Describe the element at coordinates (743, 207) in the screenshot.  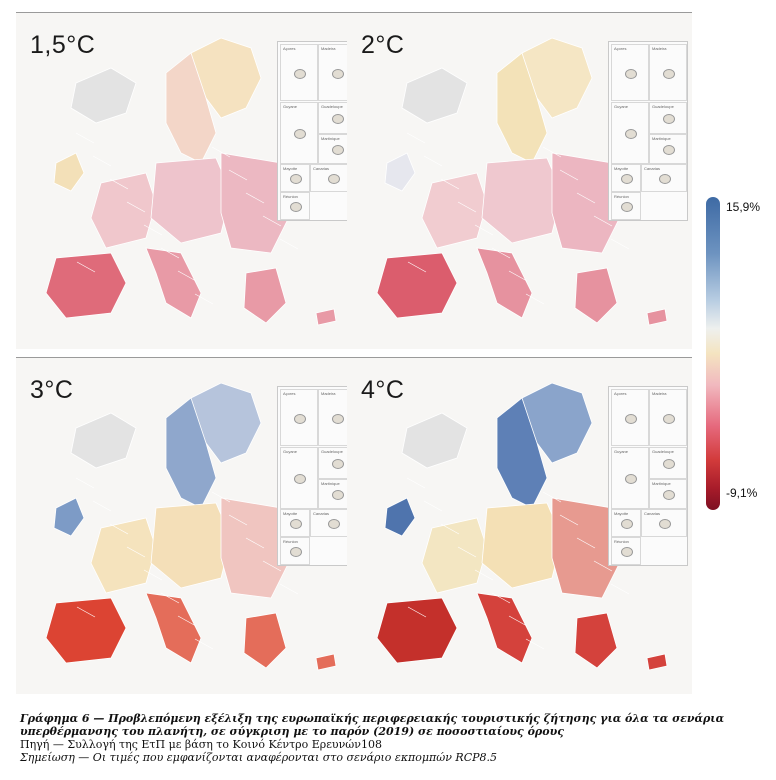
I see `legend-max-label: 15,9%` at that location.